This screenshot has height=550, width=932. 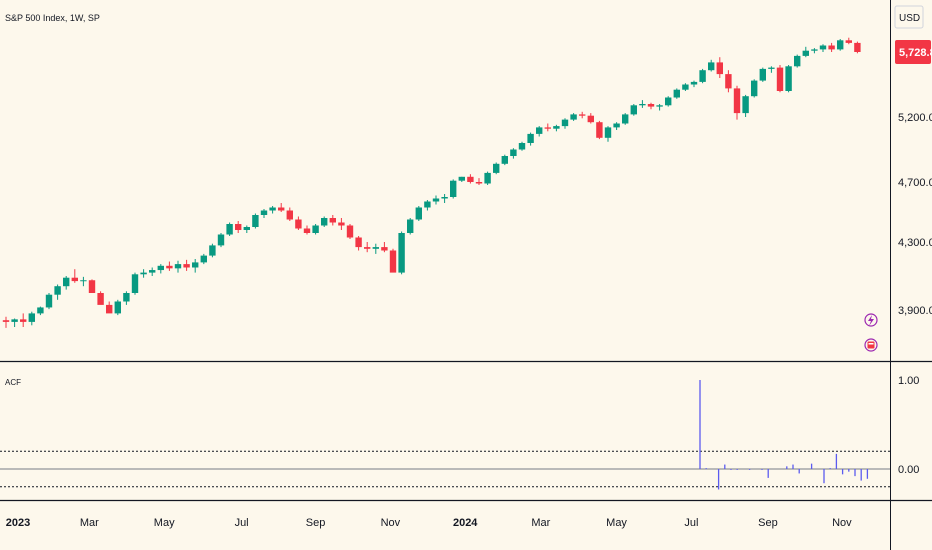 I want to click on time-tick-label: Sep, so click(x=316, y=523).